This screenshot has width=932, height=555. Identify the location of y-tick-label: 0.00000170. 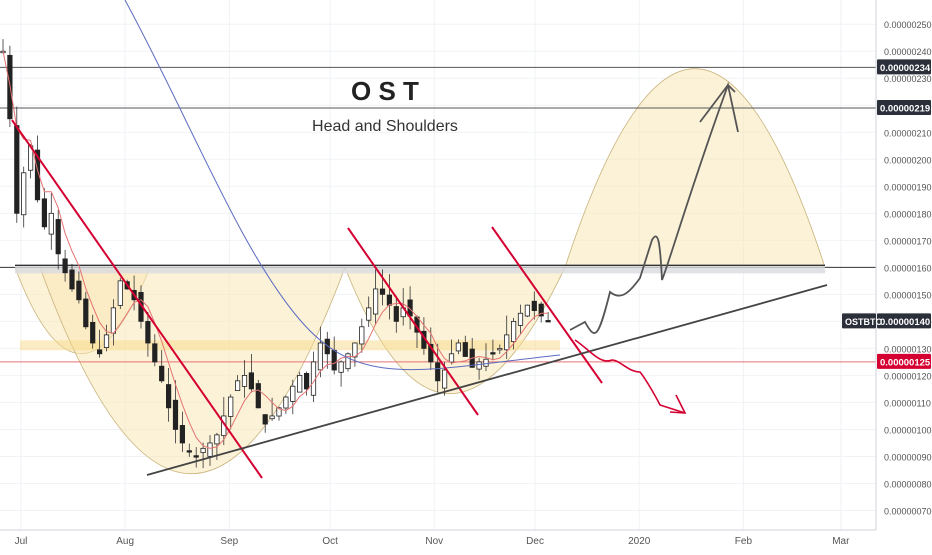
(908, 241).